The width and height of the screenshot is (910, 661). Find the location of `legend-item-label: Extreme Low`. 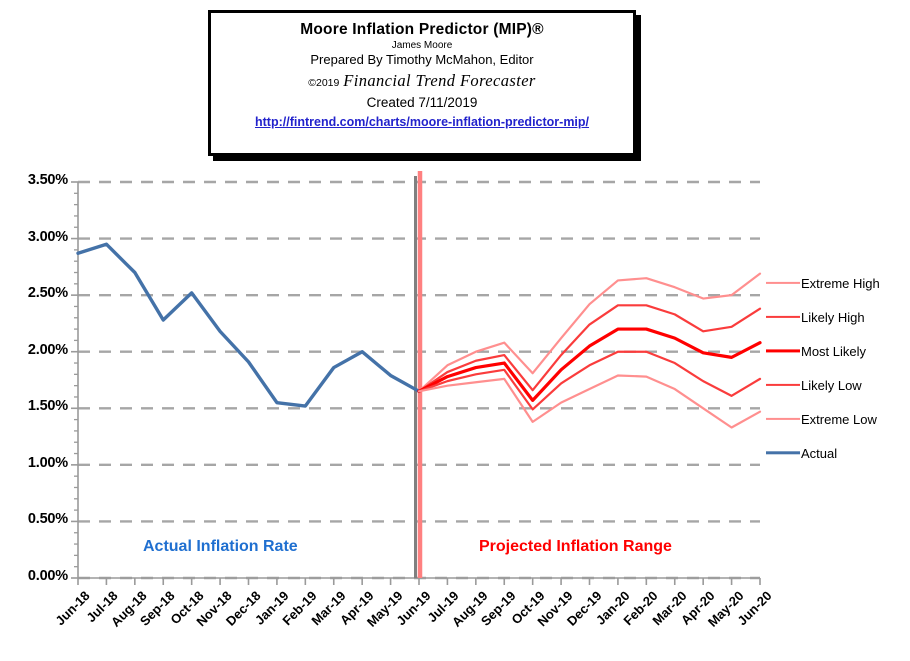

legend-item-label: Extreme Low is located at coordinates (839, 419).